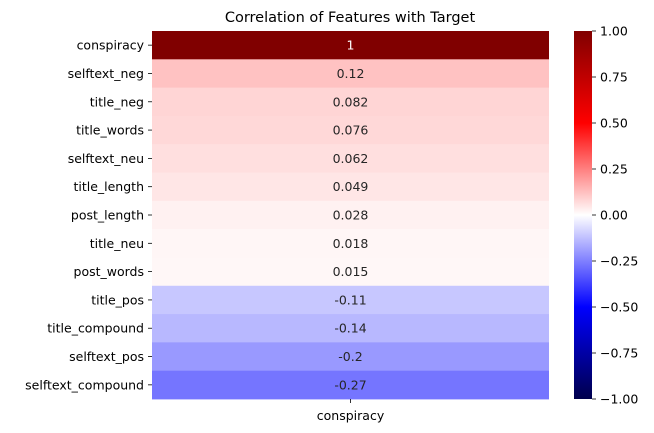 The image size is (654, 433). What do you see at coordinates (117, 243) in the screenshot?
I see `row-label: title_neu` at bounding box center [117, 243].